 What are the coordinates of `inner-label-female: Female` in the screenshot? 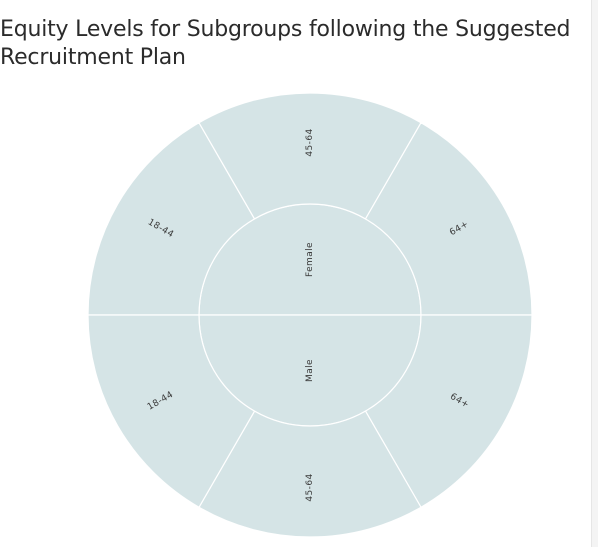 It's located at (310, 259).